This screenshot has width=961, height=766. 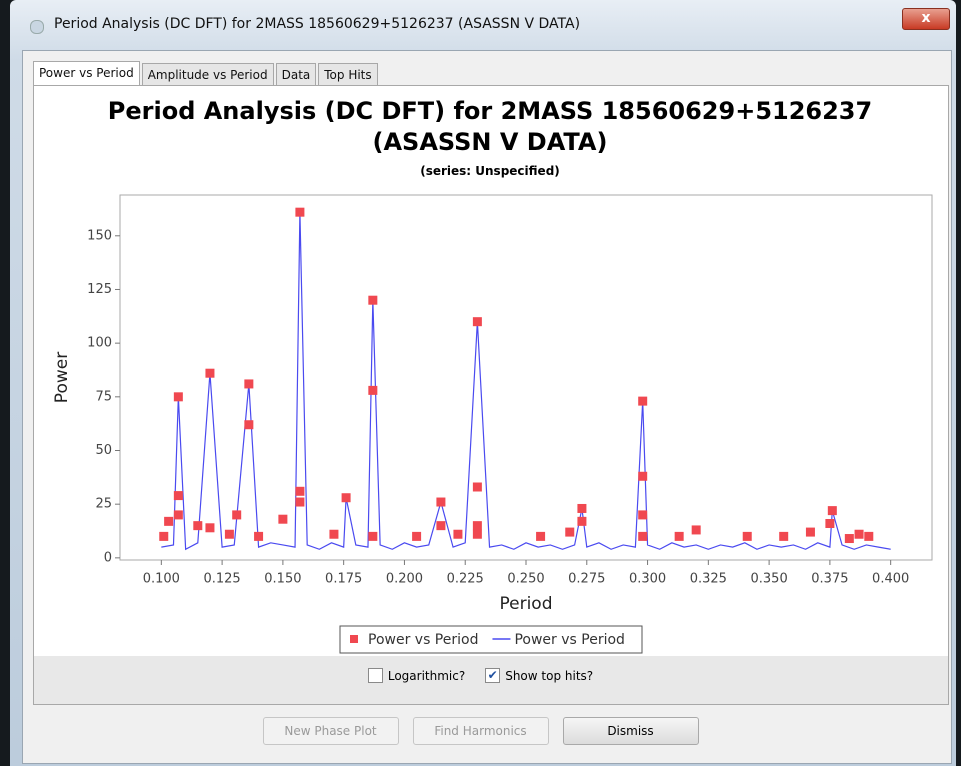 I want to click on legend-box, so click(x=491, y=639).